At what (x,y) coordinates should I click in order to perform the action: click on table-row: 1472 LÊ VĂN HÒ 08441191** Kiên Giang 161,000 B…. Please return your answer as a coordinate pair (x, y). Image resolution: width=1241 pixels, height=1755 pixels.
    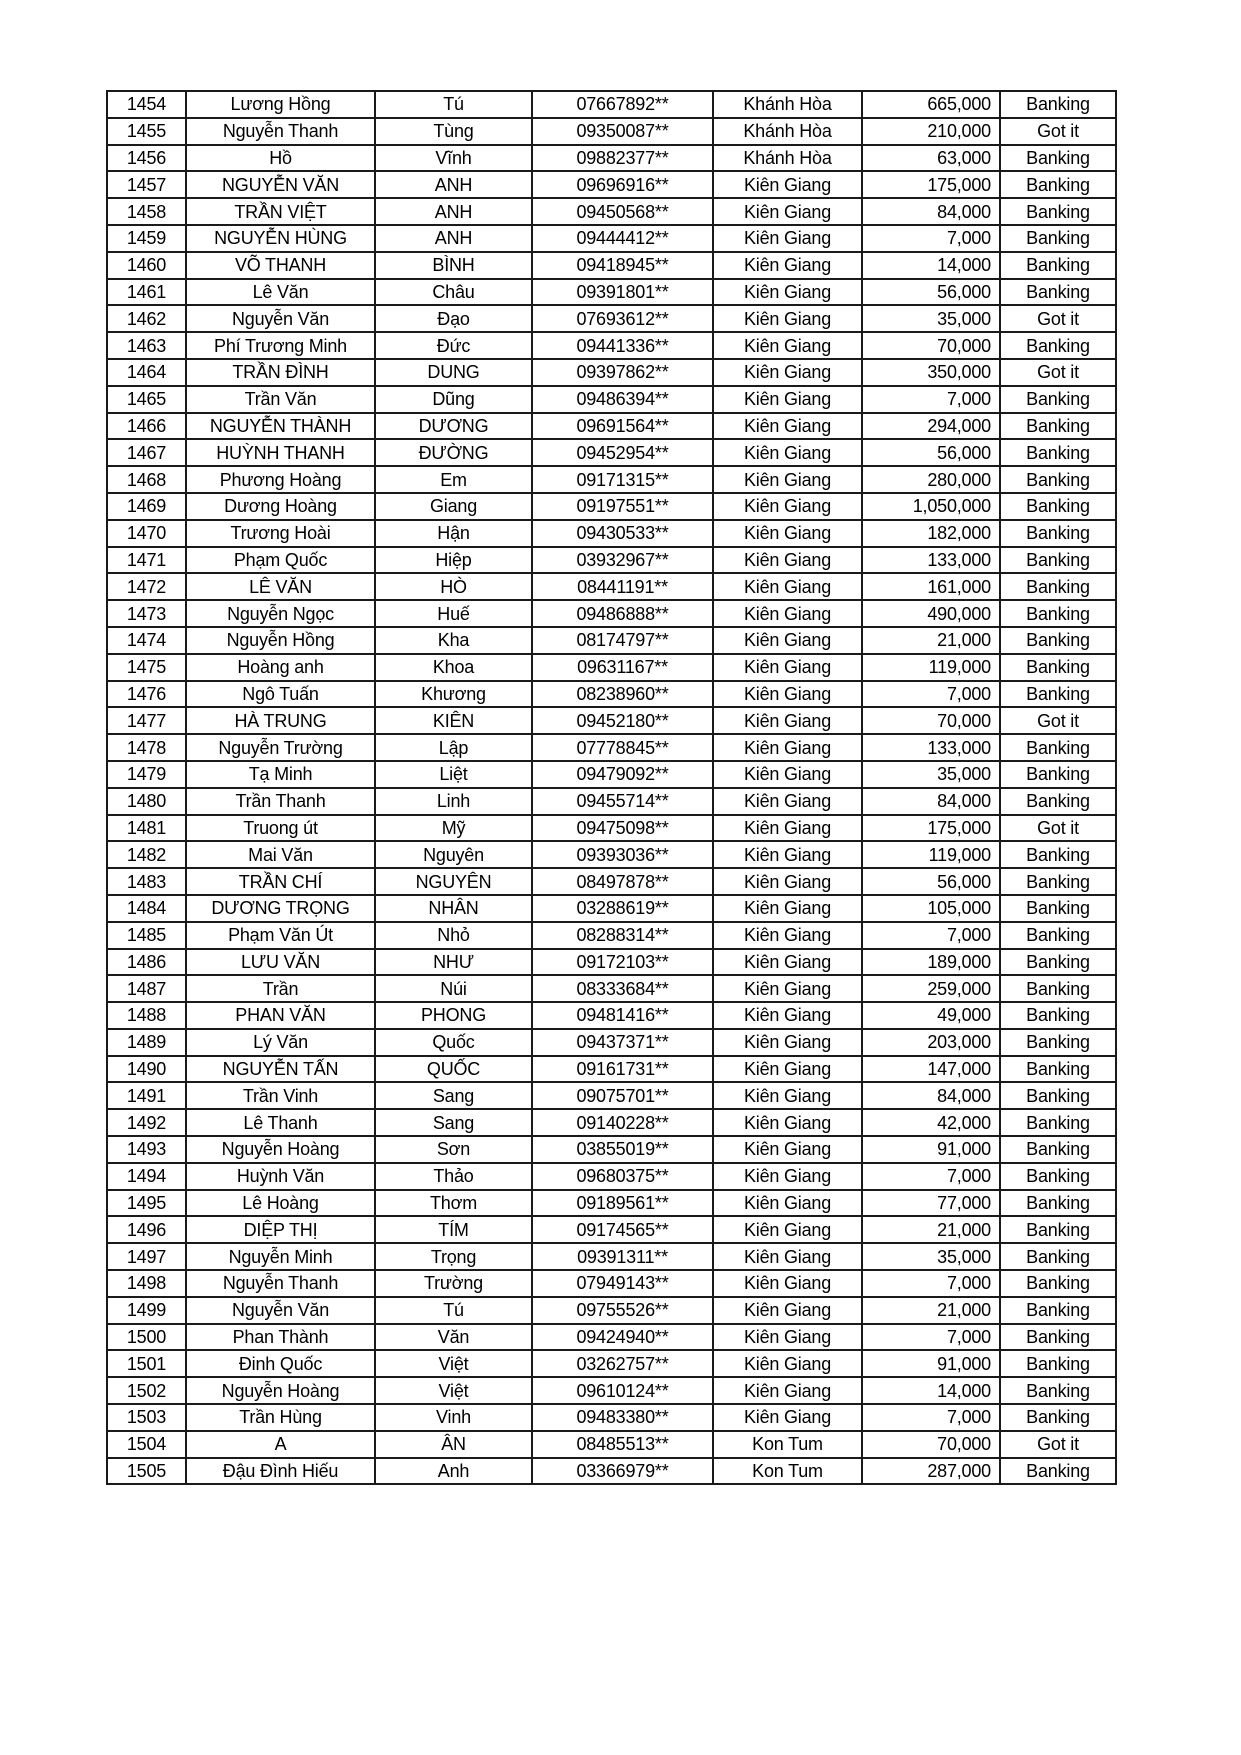
    Looking at the image, I should click on (611, 587).